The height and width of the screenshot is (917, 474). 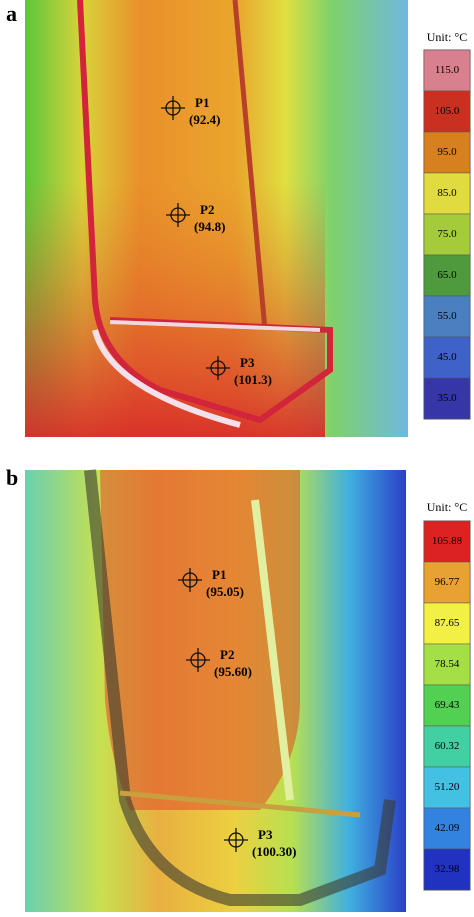 I want to click on probe-value: (92.4), so click(x=204, y=119).